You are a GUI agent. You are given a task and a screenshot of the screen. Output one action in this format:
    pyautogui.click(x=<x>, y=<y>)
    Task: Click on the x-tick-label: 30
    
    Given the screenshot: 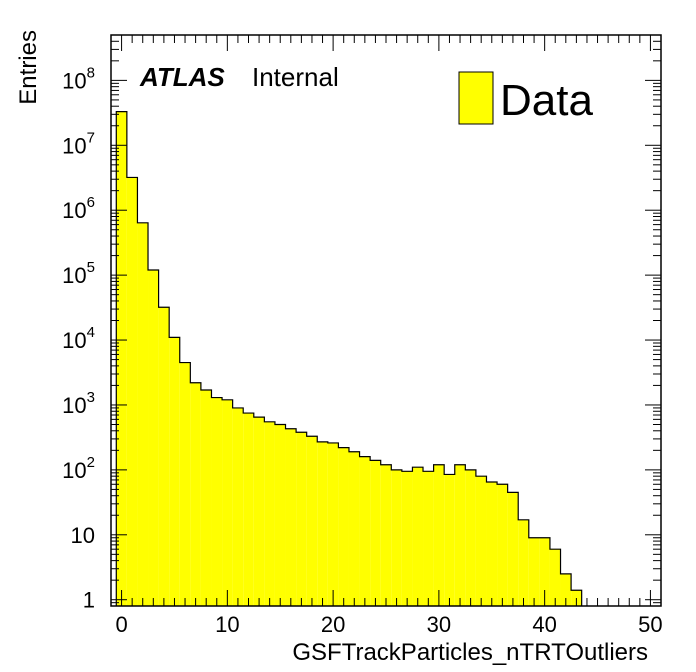 What is the action you would take?
    pyautogui.click(x=439, y=624)
    